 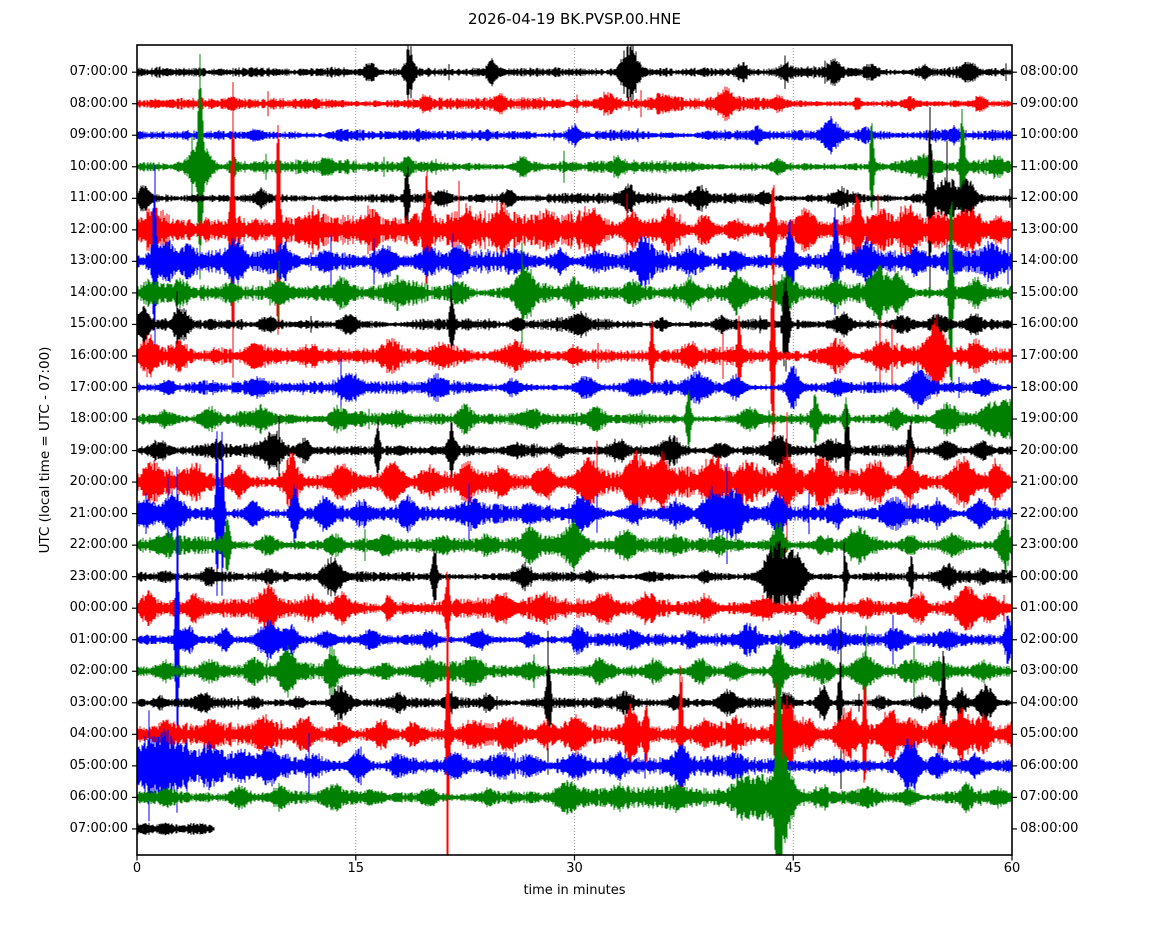 What do you see at coordinates (1049, 702) in the screenshot?
I see `local-time-label: 04:00:00` at bounding box center [1049, 702].